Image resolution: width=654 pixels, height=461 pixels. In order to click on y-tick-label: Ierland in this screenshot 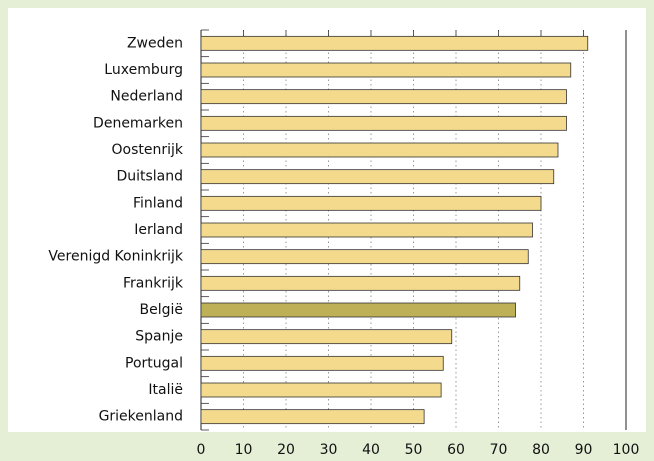, I will do `click(158, 230)`.